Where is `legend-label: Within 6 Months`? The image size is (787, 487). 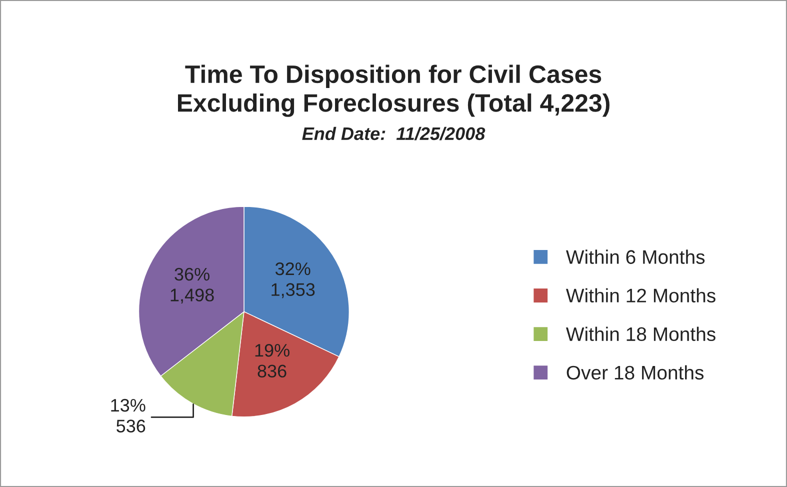
legend-label: Within 6 Months is located at coordinates (635, 257).